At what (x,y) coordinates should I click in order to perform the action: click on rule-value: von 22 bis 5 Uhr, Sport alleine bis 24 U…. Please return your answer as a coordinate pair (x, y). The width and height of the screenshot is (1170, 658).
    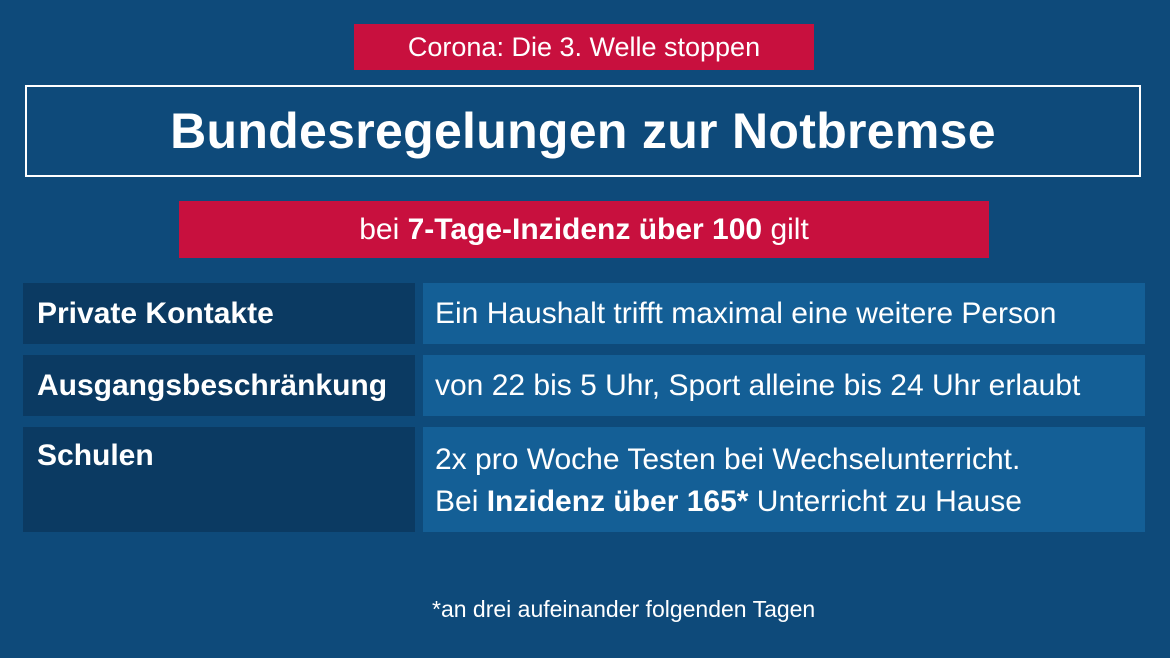
    Looking at the image, I should click on (758, 385).